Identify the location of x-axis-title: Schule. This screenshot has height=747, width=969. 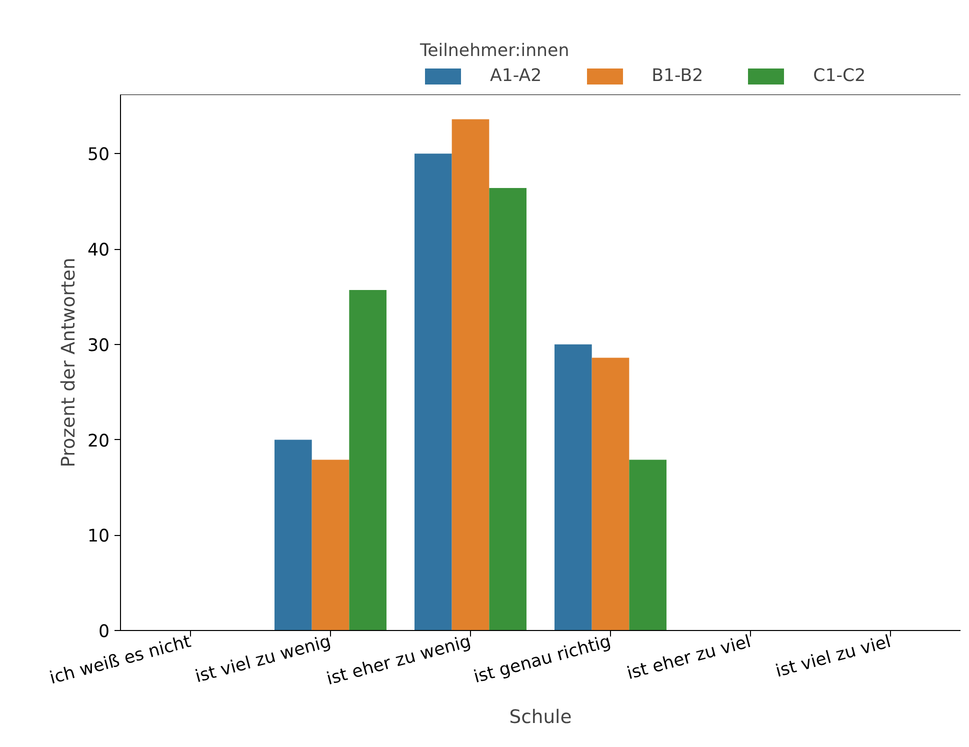
(540, 717).